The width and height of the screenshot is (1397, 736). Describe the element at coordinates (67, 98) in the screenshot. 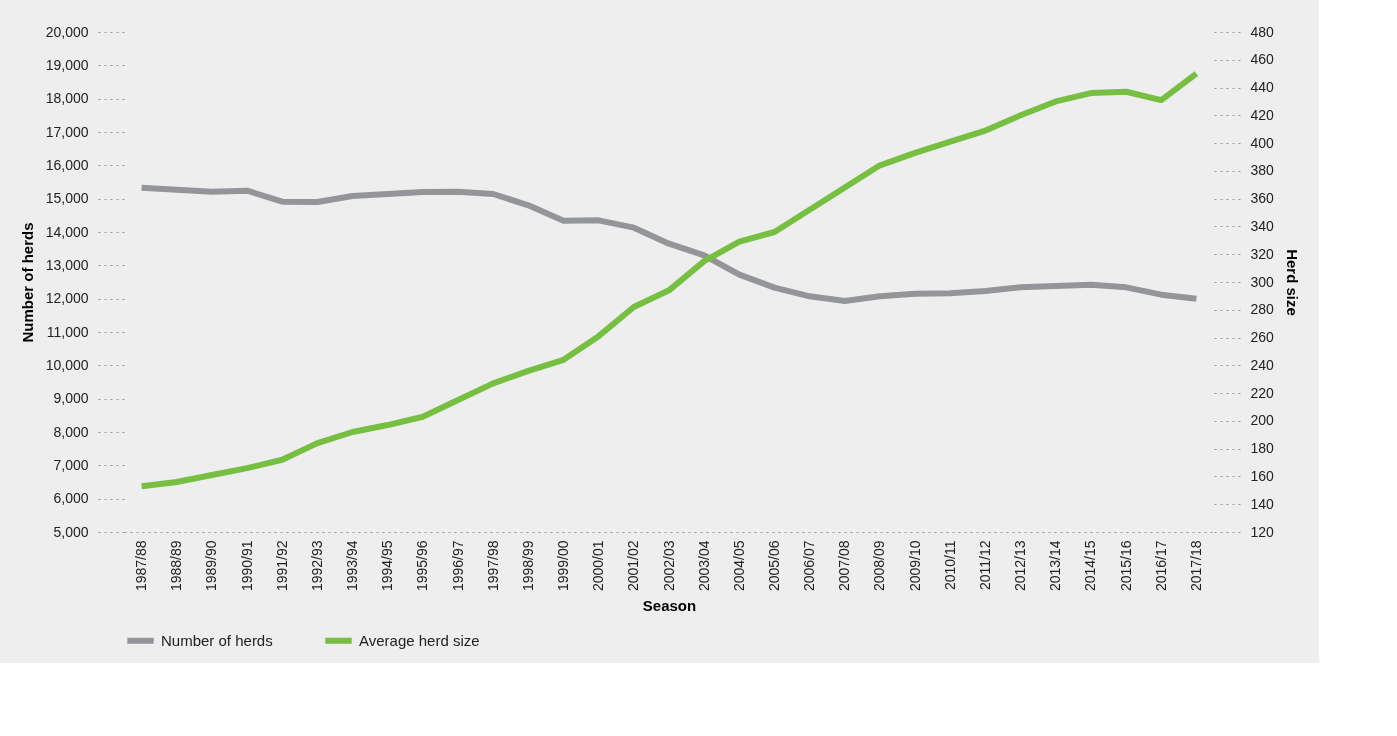

I see `y-tick-label: 18,000` at that location.